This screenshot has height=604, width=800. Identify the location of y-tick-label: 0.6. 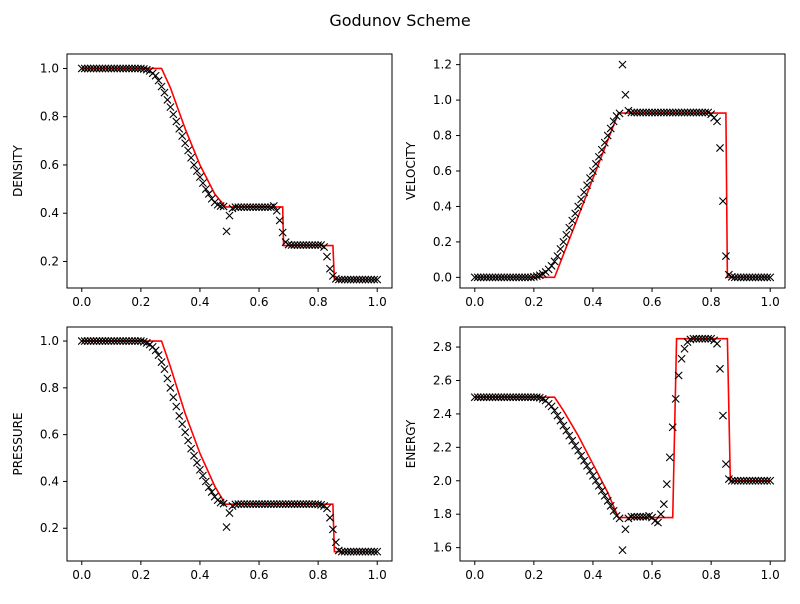
(49, 165).